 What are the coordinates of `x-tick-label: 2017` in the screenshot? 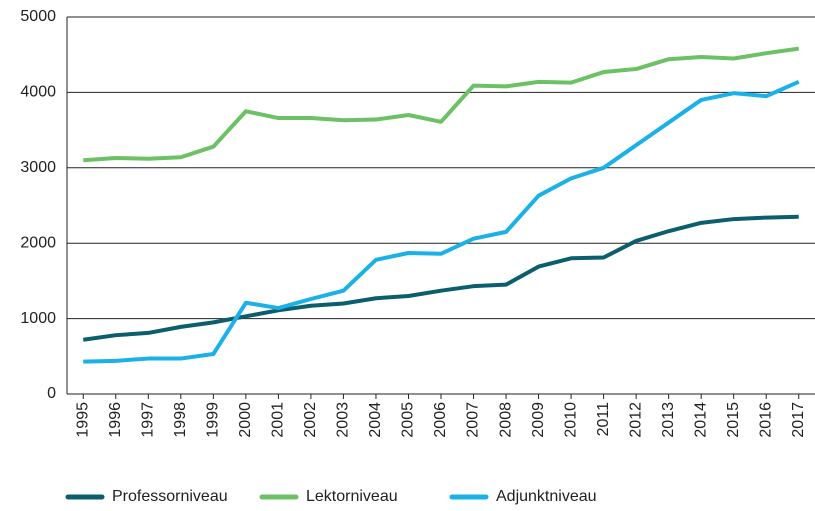 It's located at (798, 420).